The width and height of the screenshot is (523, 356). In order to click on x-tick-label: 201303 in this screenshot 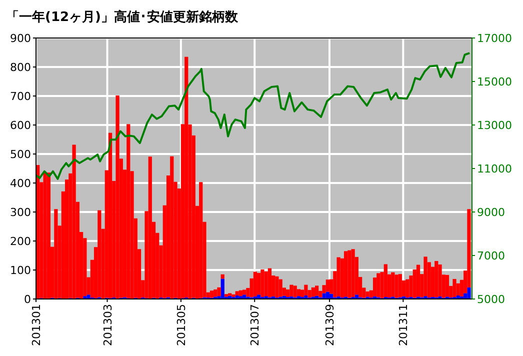, I will do `click(107, 325)`.